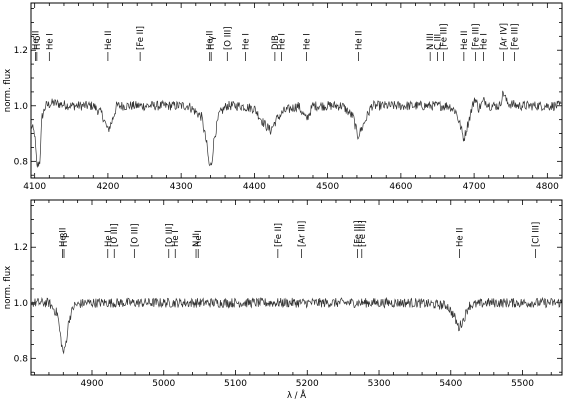 The width and height of the screenshot is (564, 400). I want to click on x-tick-label: 4700, so click(474, 187).